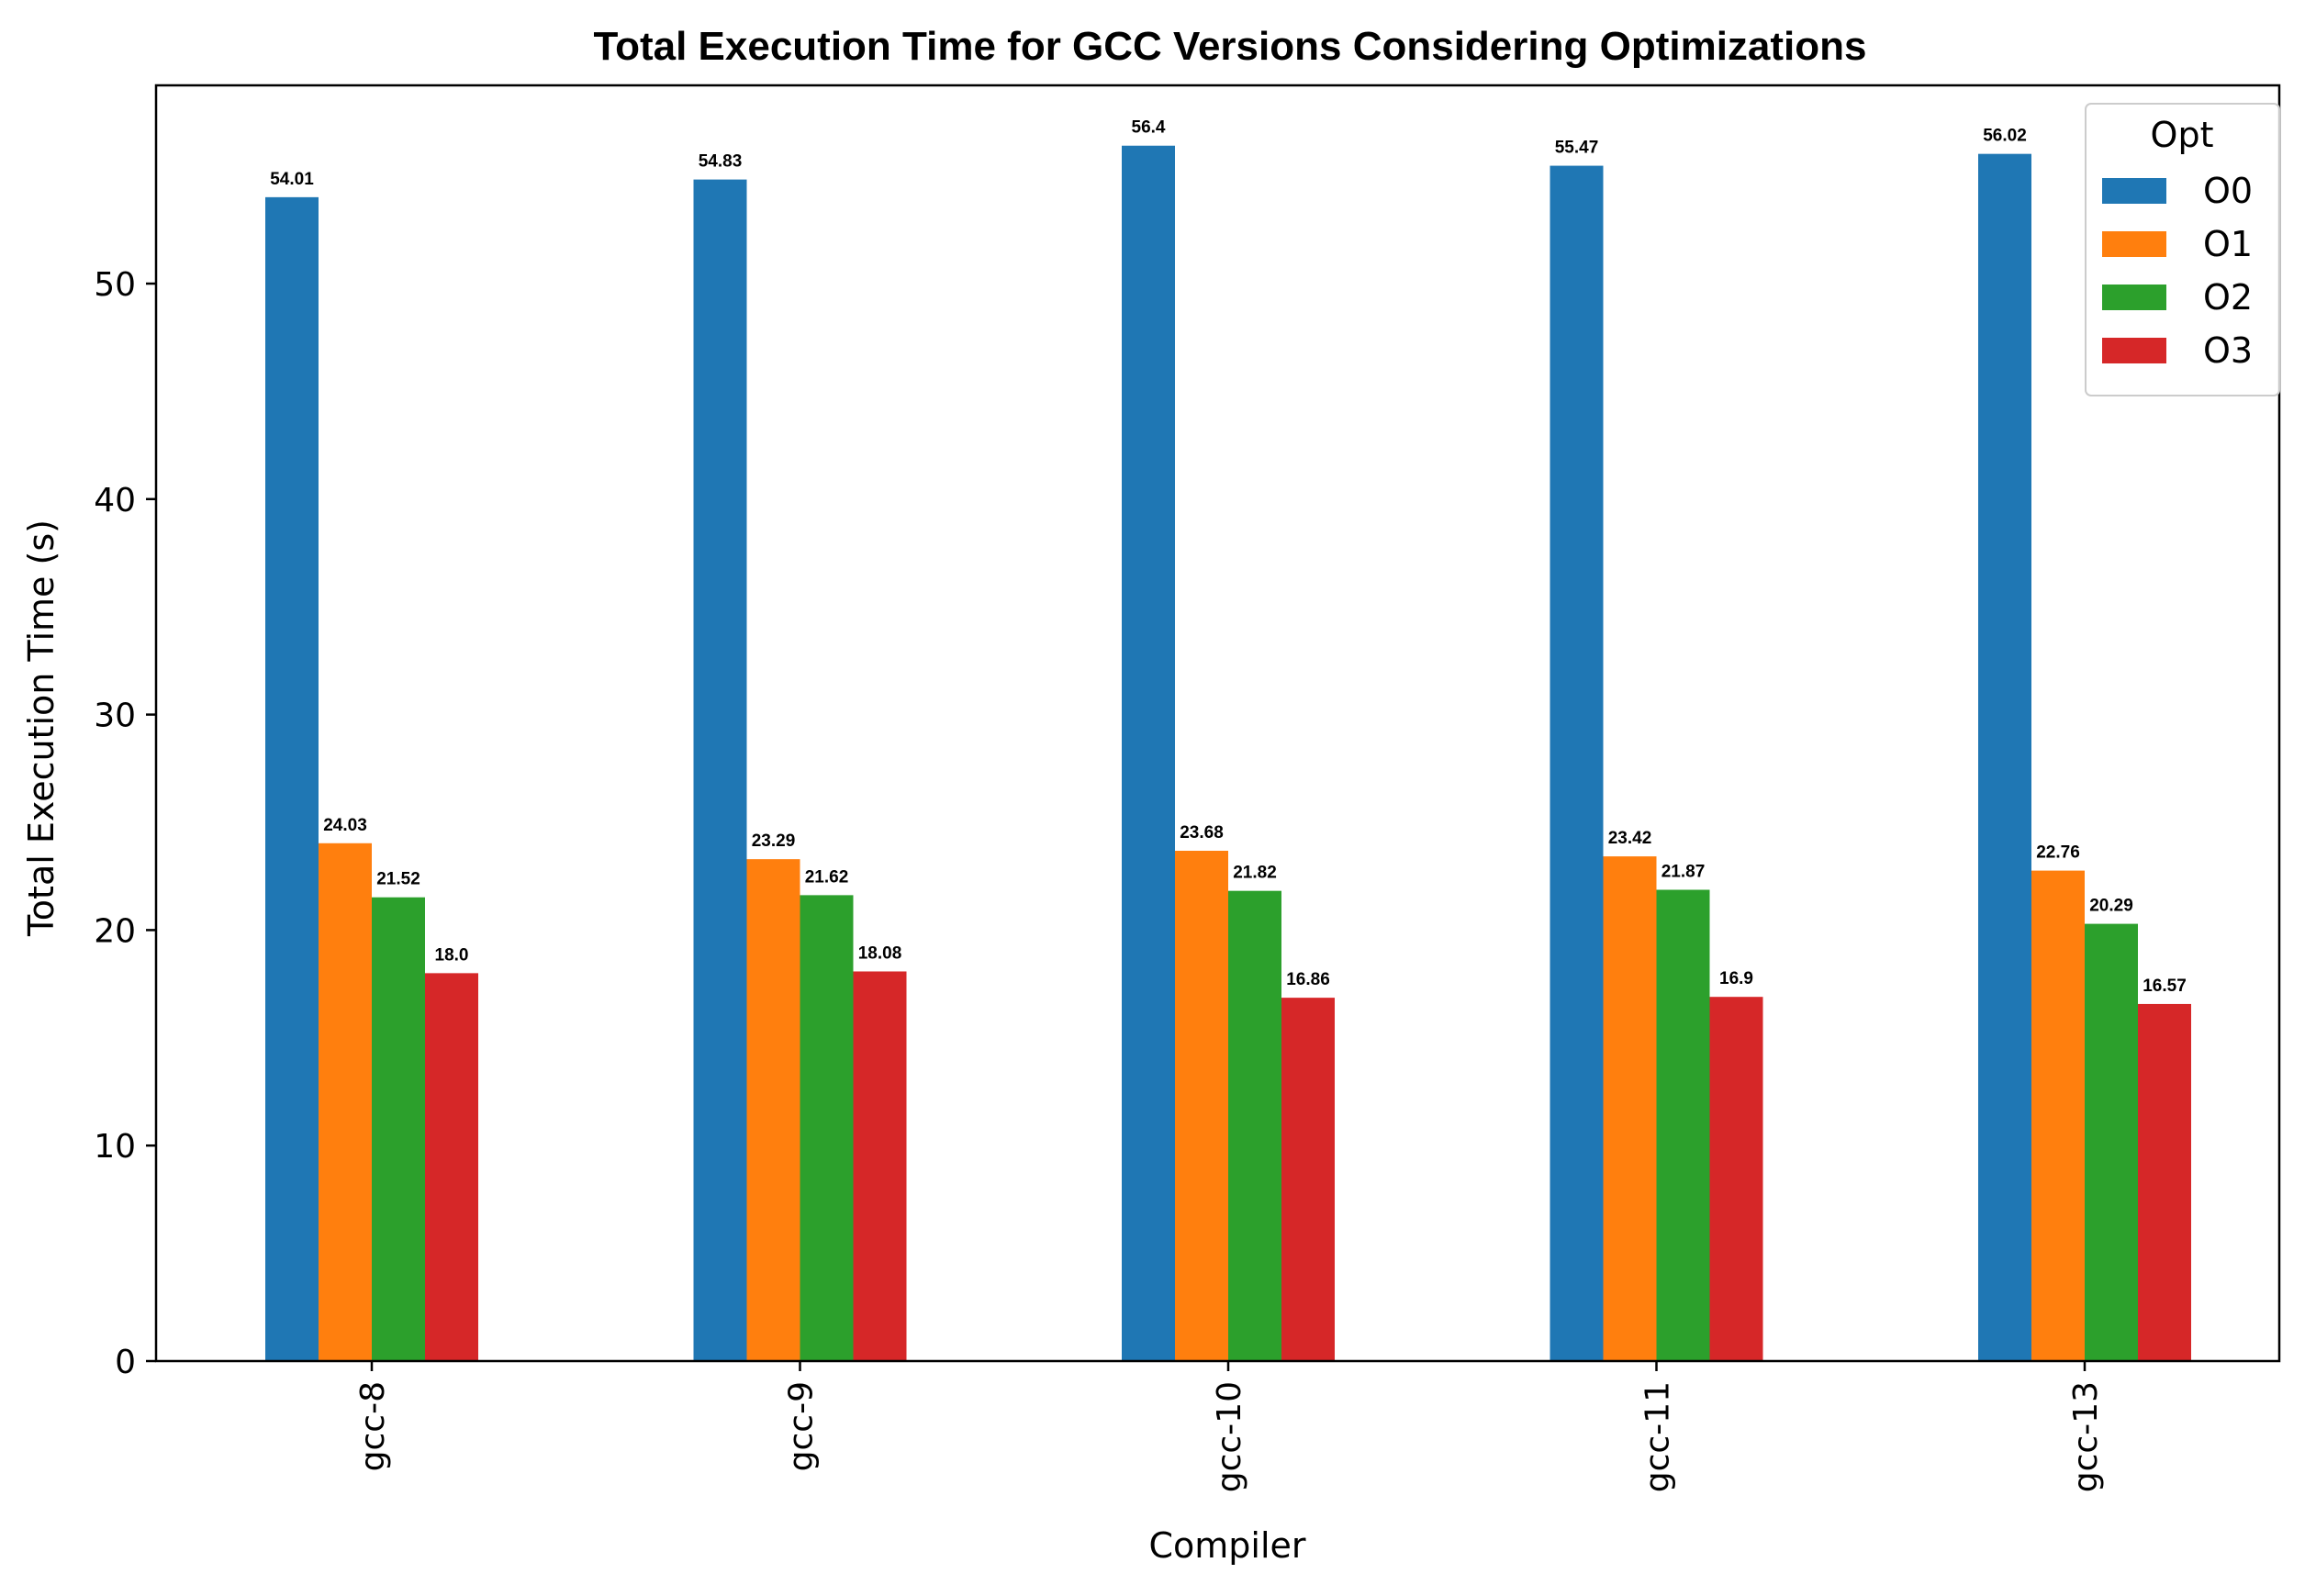 Image resolution: width=2316 pixels, height=1596 pixels. What do you see at coordinates (2182, 135) in the screenshot?
I see `legend-title: Opt` at bounding box center [2182, 135].